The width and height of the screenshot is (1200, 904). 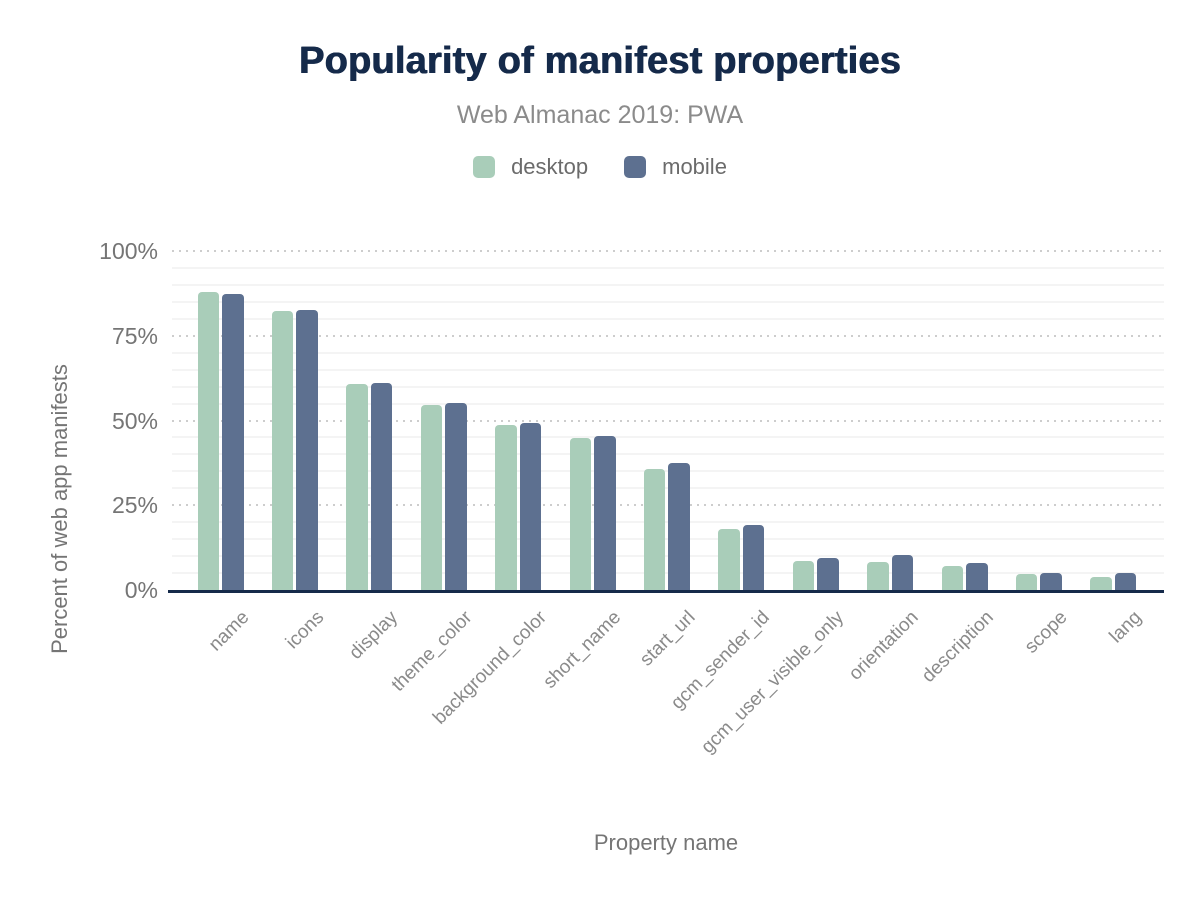 What do you see at coordinates (381, 486) in the screenshot?
I see `bar-mobile-display` at bounding box center [381, 486].